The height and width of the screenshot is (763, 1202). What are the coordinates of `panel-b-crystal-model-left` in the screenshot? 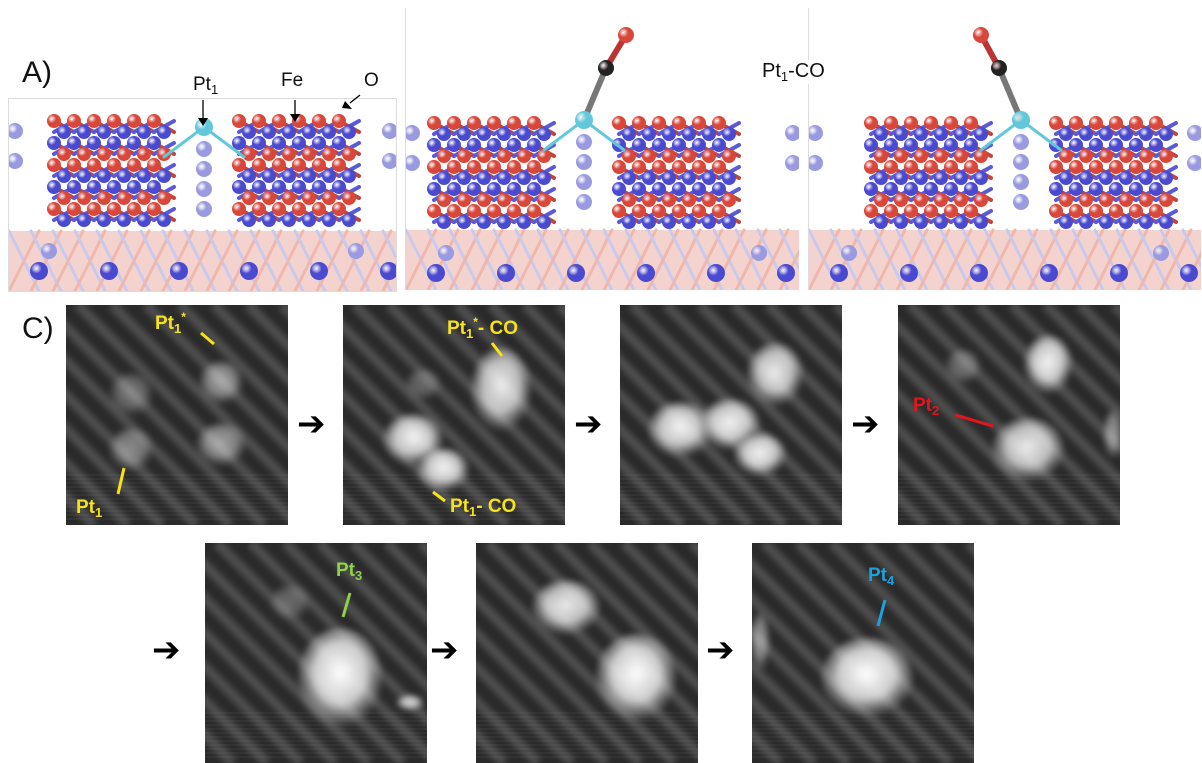 It's located at (602, 158).